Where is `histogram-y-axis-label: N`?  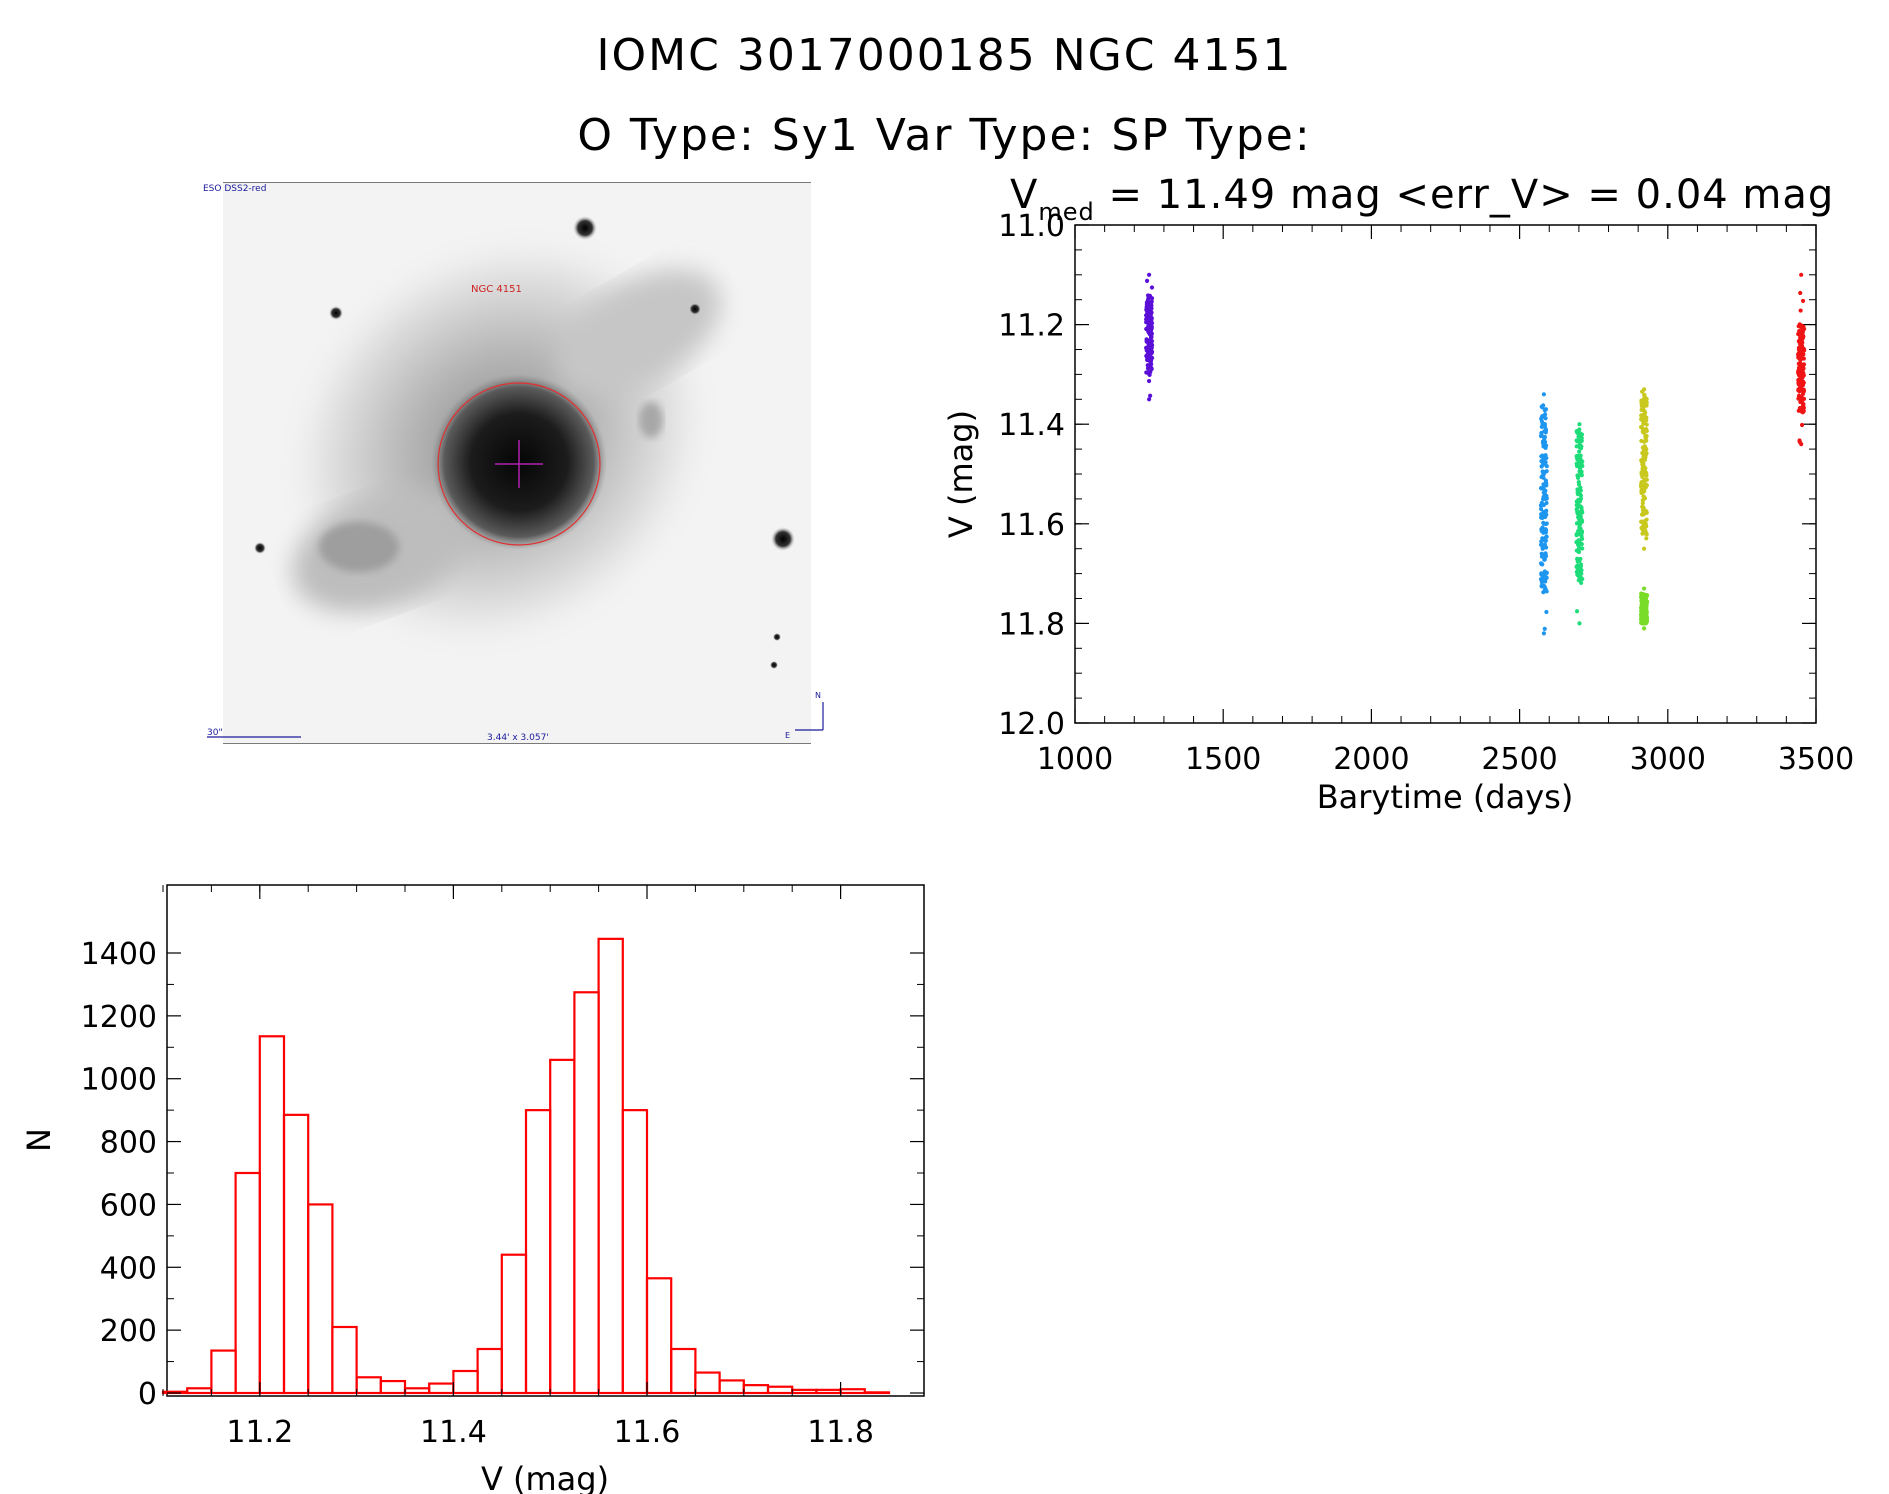
histogram-y-axis-label: N is located at coordinates (39, 1140).